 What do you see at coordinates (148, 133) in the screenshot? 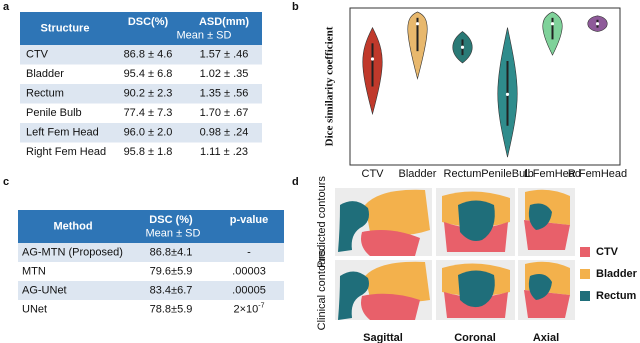
I see `table-cell: 96.0 ± 2.0` at bounding box center [148, 133].